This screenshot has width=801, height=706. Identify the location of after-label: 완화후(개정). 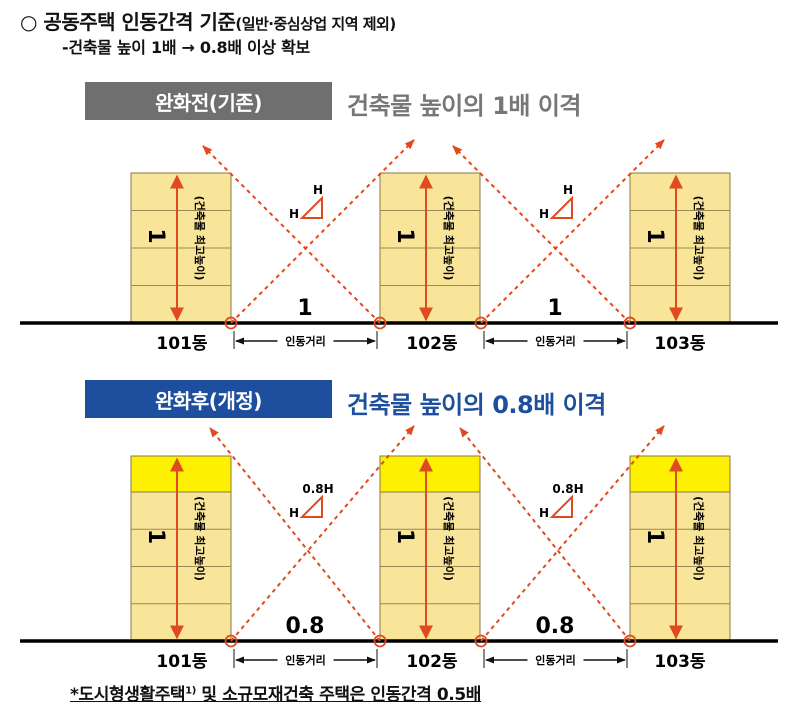
(208, 399).